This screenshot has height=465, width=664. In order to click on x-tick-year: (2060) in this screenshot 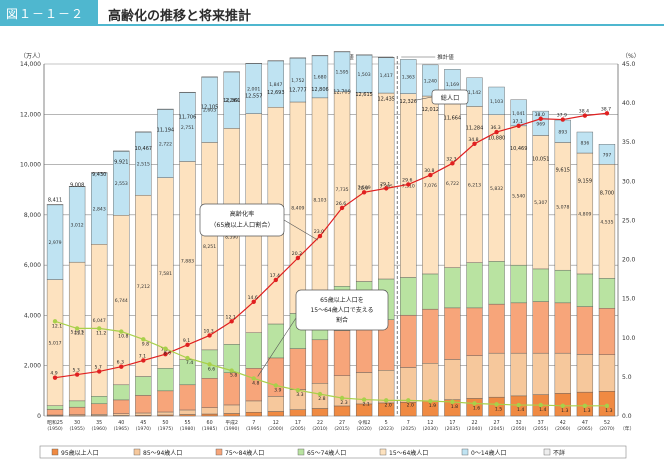, I will do `click(562, 429)`.